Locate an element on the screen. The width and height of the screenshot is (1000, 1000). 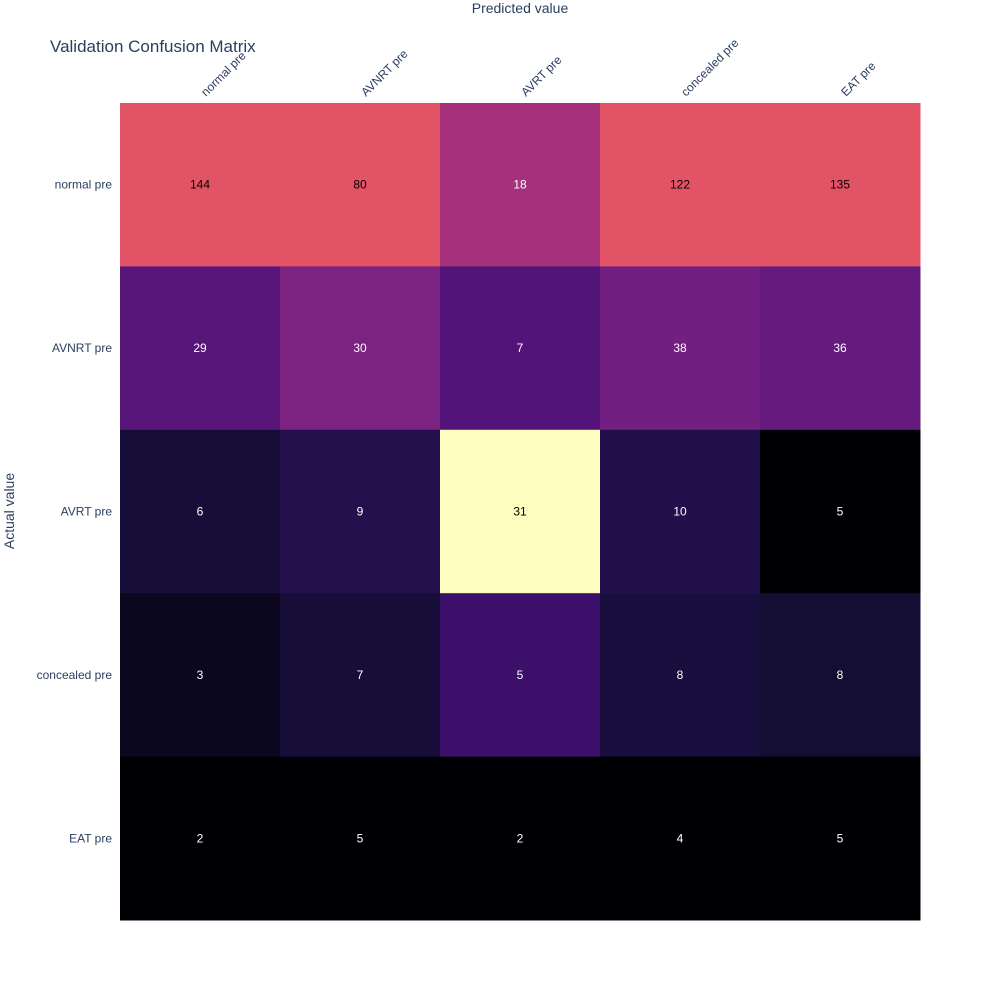
cell-value-label: 6 is located at coordinates (200, 512).